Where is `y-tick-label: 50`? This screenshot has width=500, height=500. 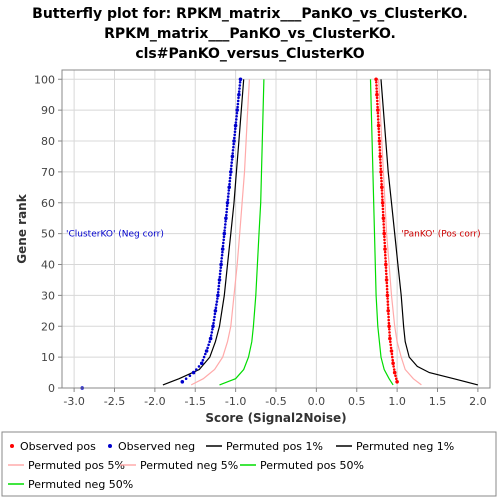 y-tick-label: 50 is located at coordinates (48, 234).